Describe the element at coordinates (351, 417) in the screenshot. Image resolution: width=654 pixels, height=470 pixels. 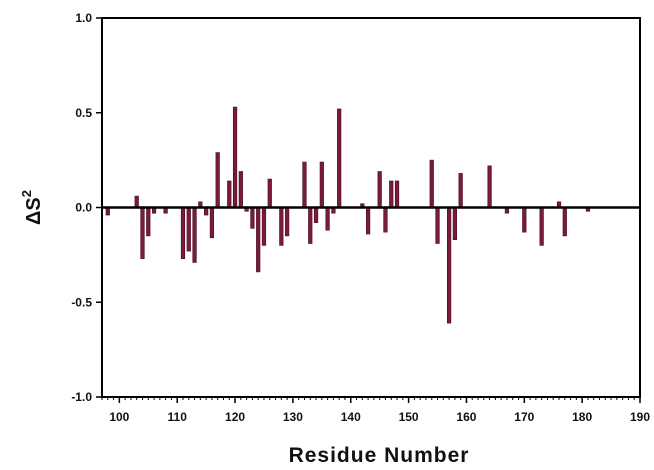
I see `x-tick-label: 140` at that location.